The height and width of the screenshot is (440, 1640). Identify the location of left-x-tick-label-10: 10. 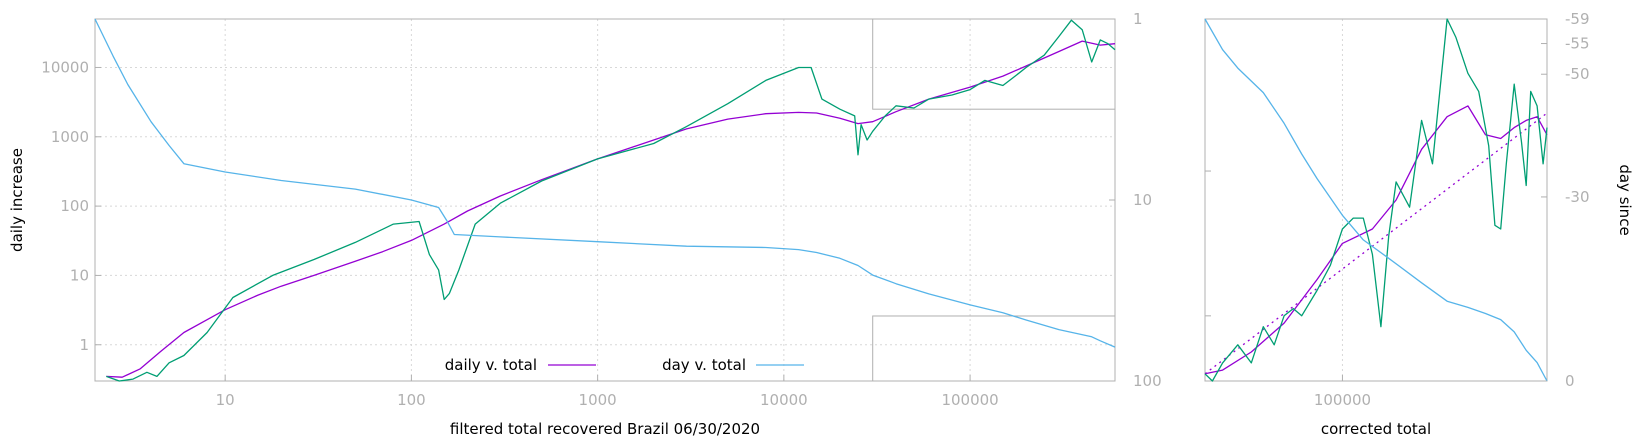
(225, 400).